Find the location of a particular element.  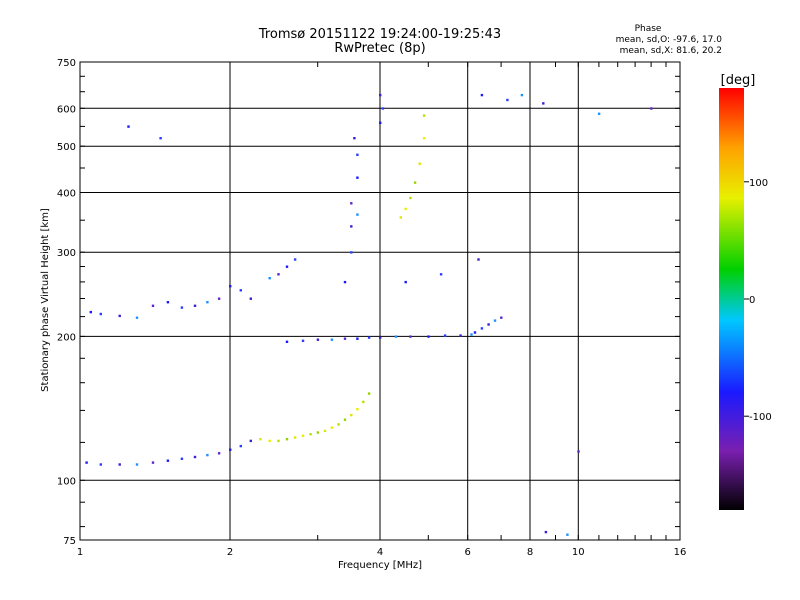

x-tick-label: 1 is located at coordinates (80, 552).